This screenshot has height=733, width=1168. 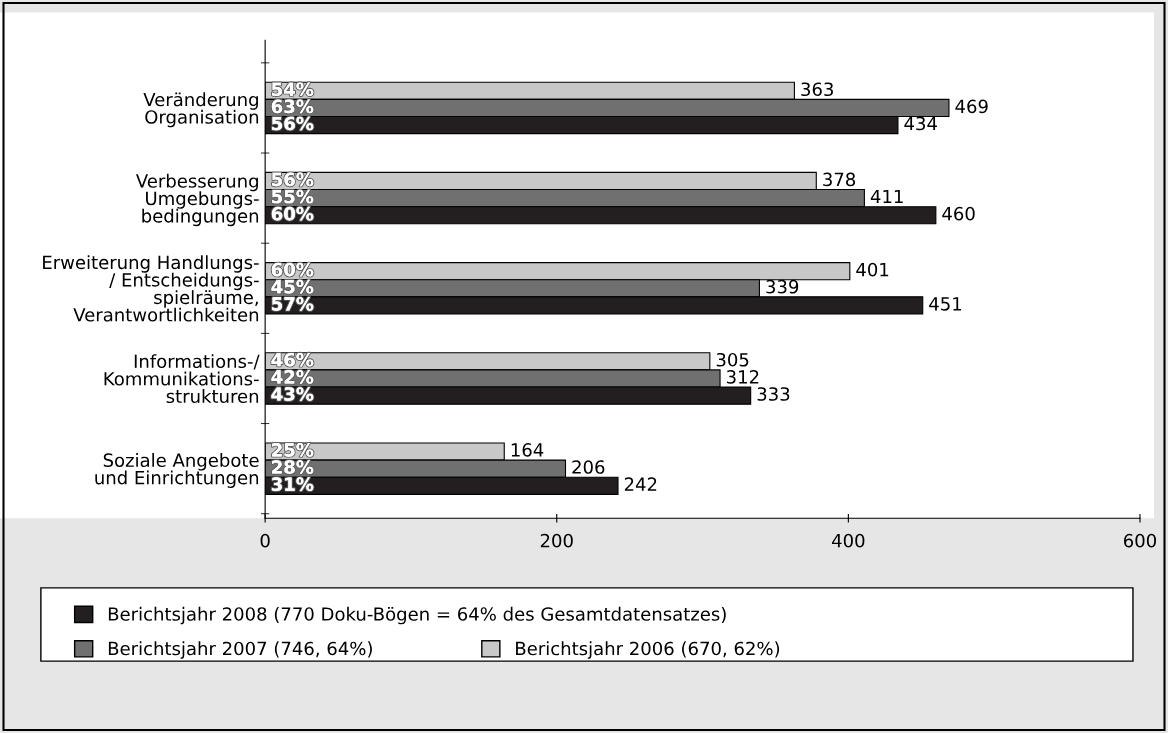 I want to click on y-tick-label: Verbesserung Umgebungs- bedingungen, so click(x=197, y=200).